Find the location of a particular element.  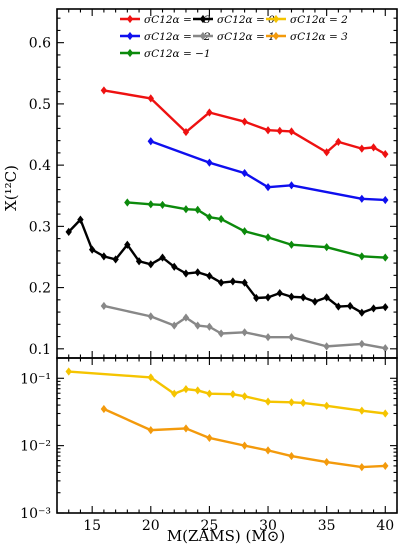

x-tick-label: 35 is located at coordinates (327, 526).